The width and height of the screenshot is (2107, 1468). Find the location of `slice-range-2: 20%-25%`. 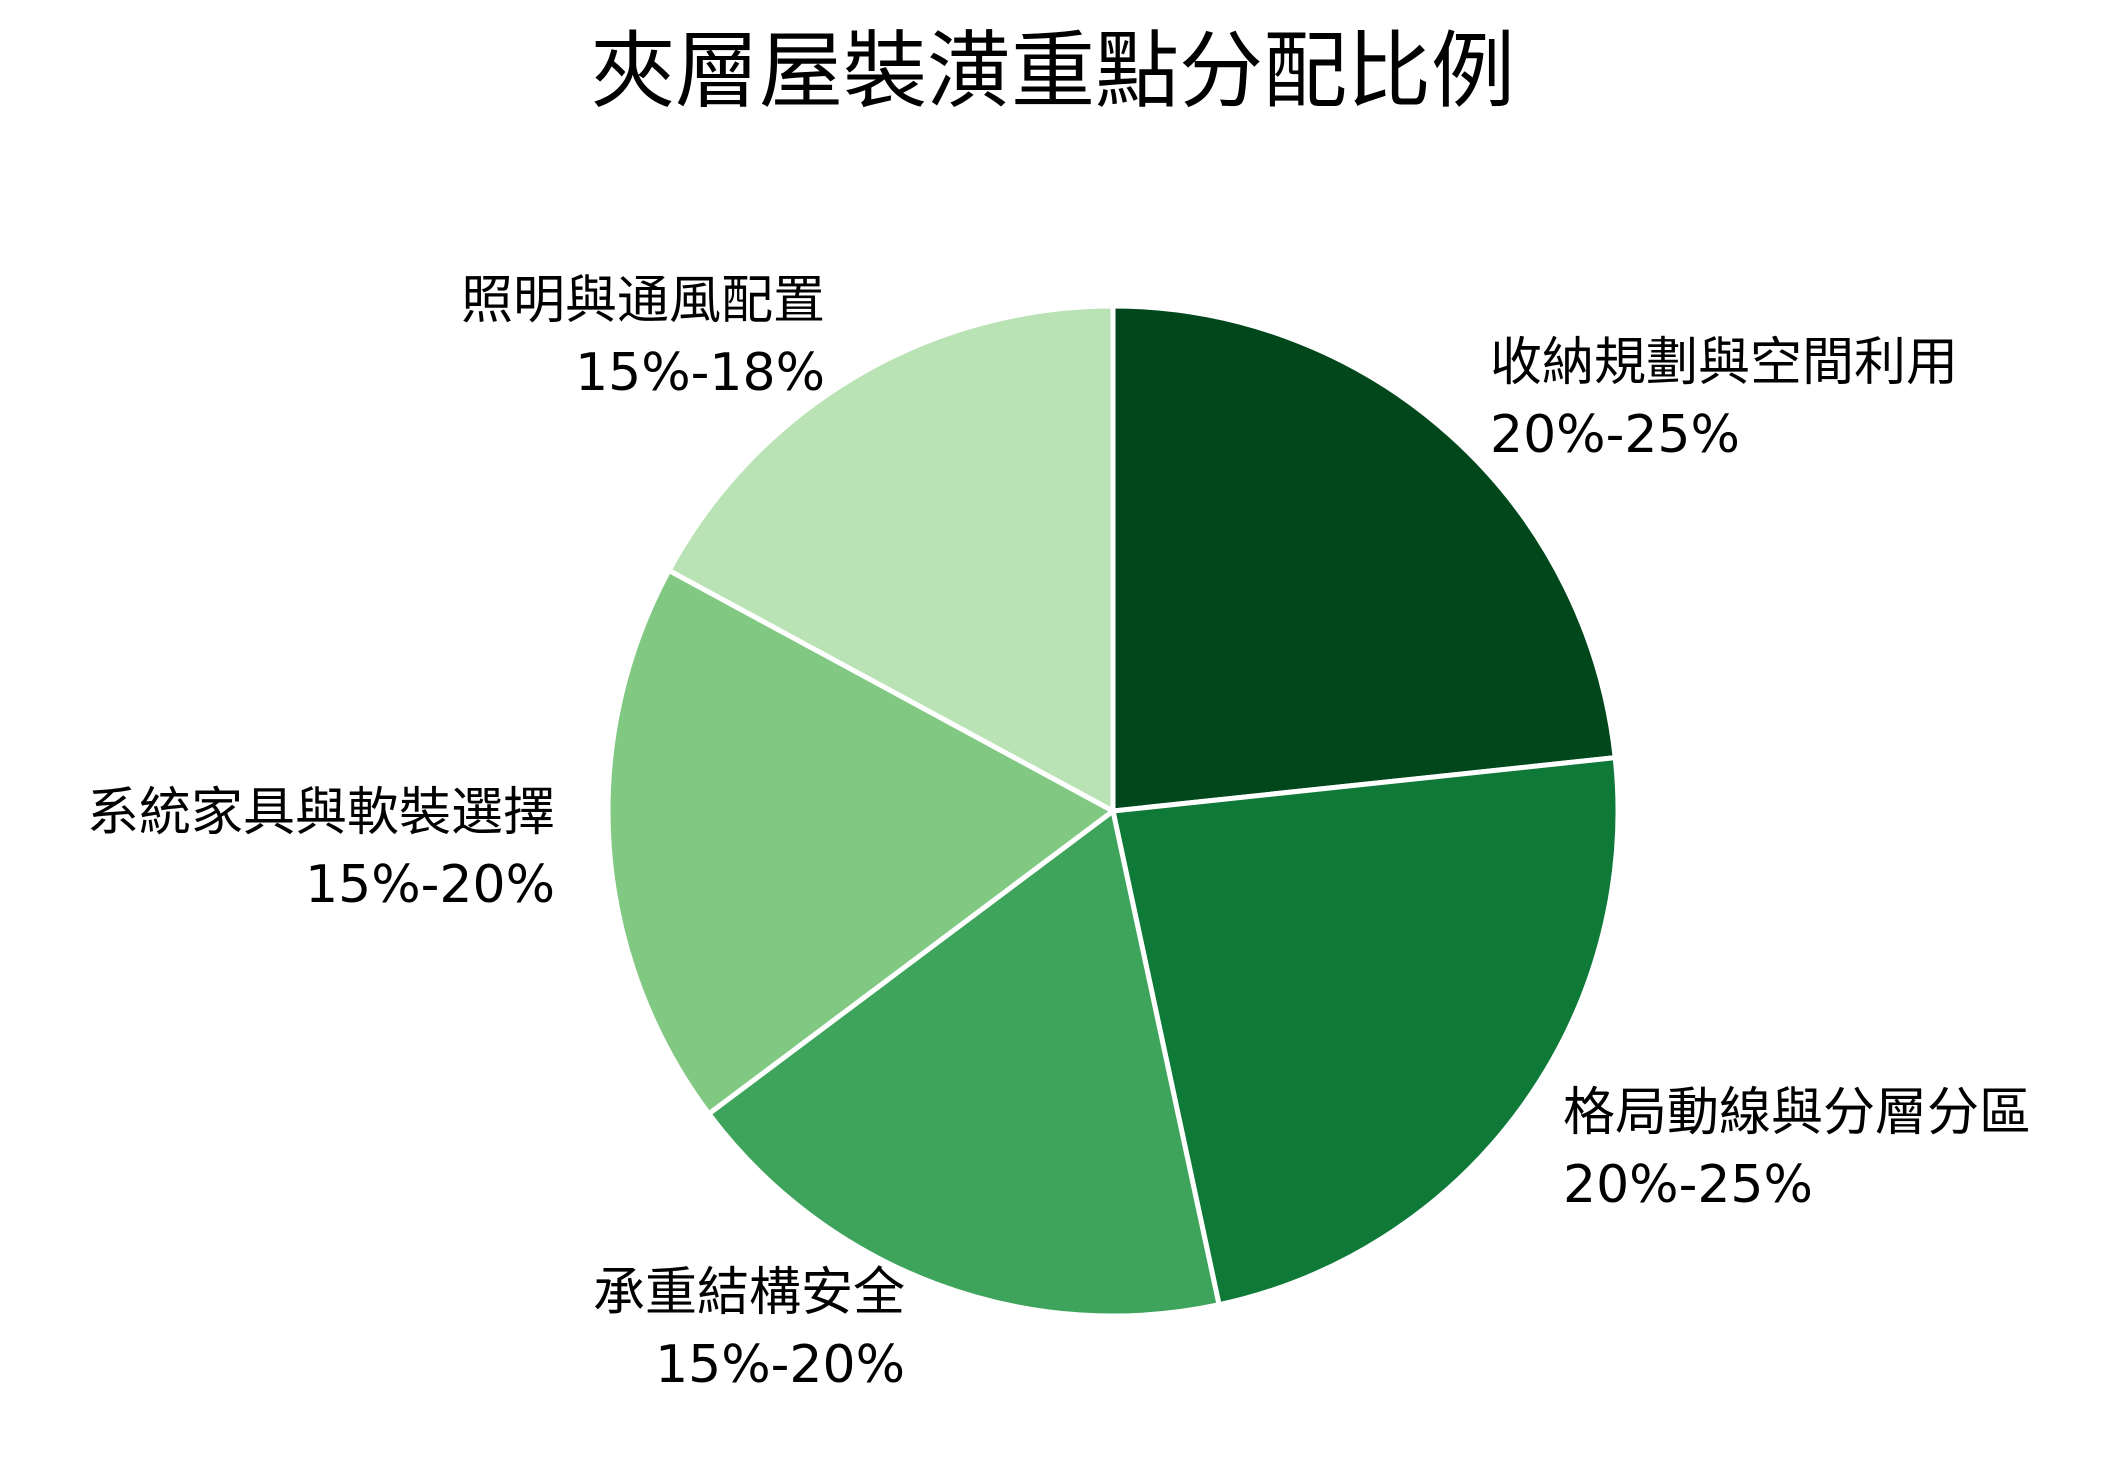

slice-range-2: 20%-25% is located at coordinates (1688, 1185).